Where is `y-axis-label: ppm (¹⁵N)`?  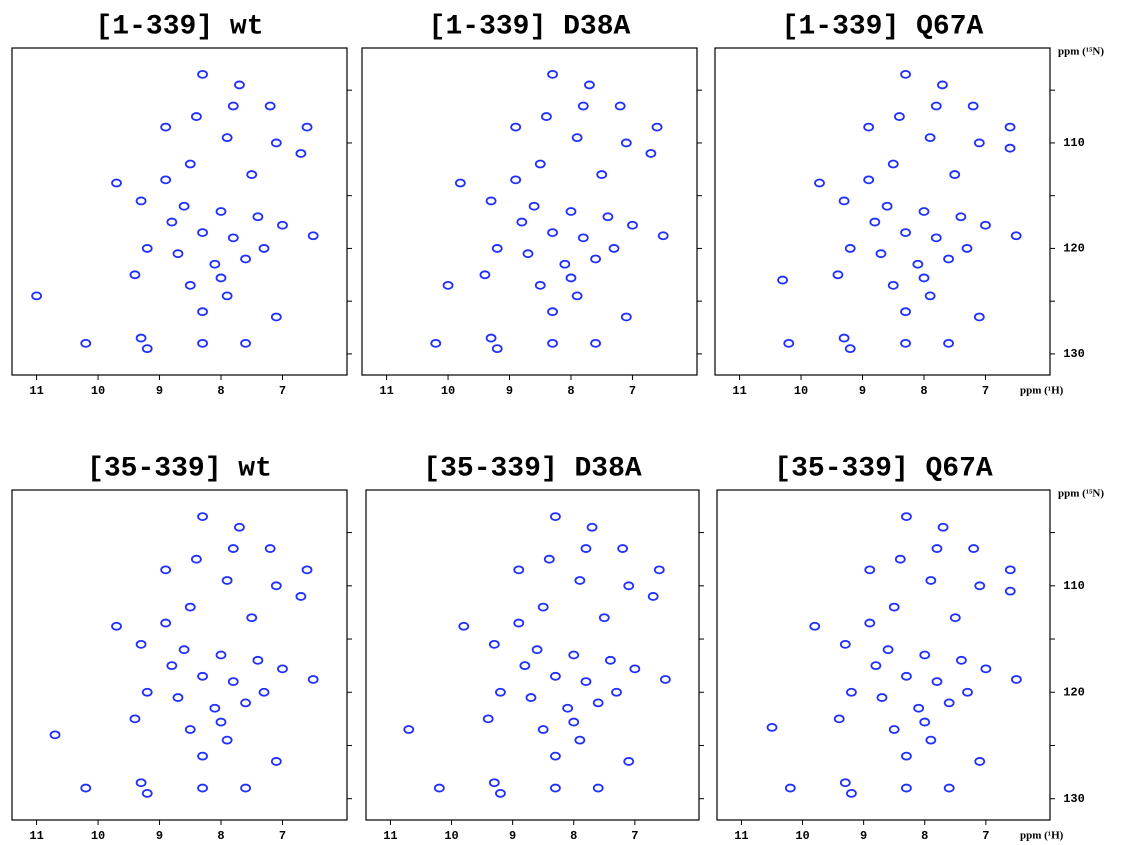
y-axis-label: ppm (¹⁵N) is located at coordinates (1081, 494).